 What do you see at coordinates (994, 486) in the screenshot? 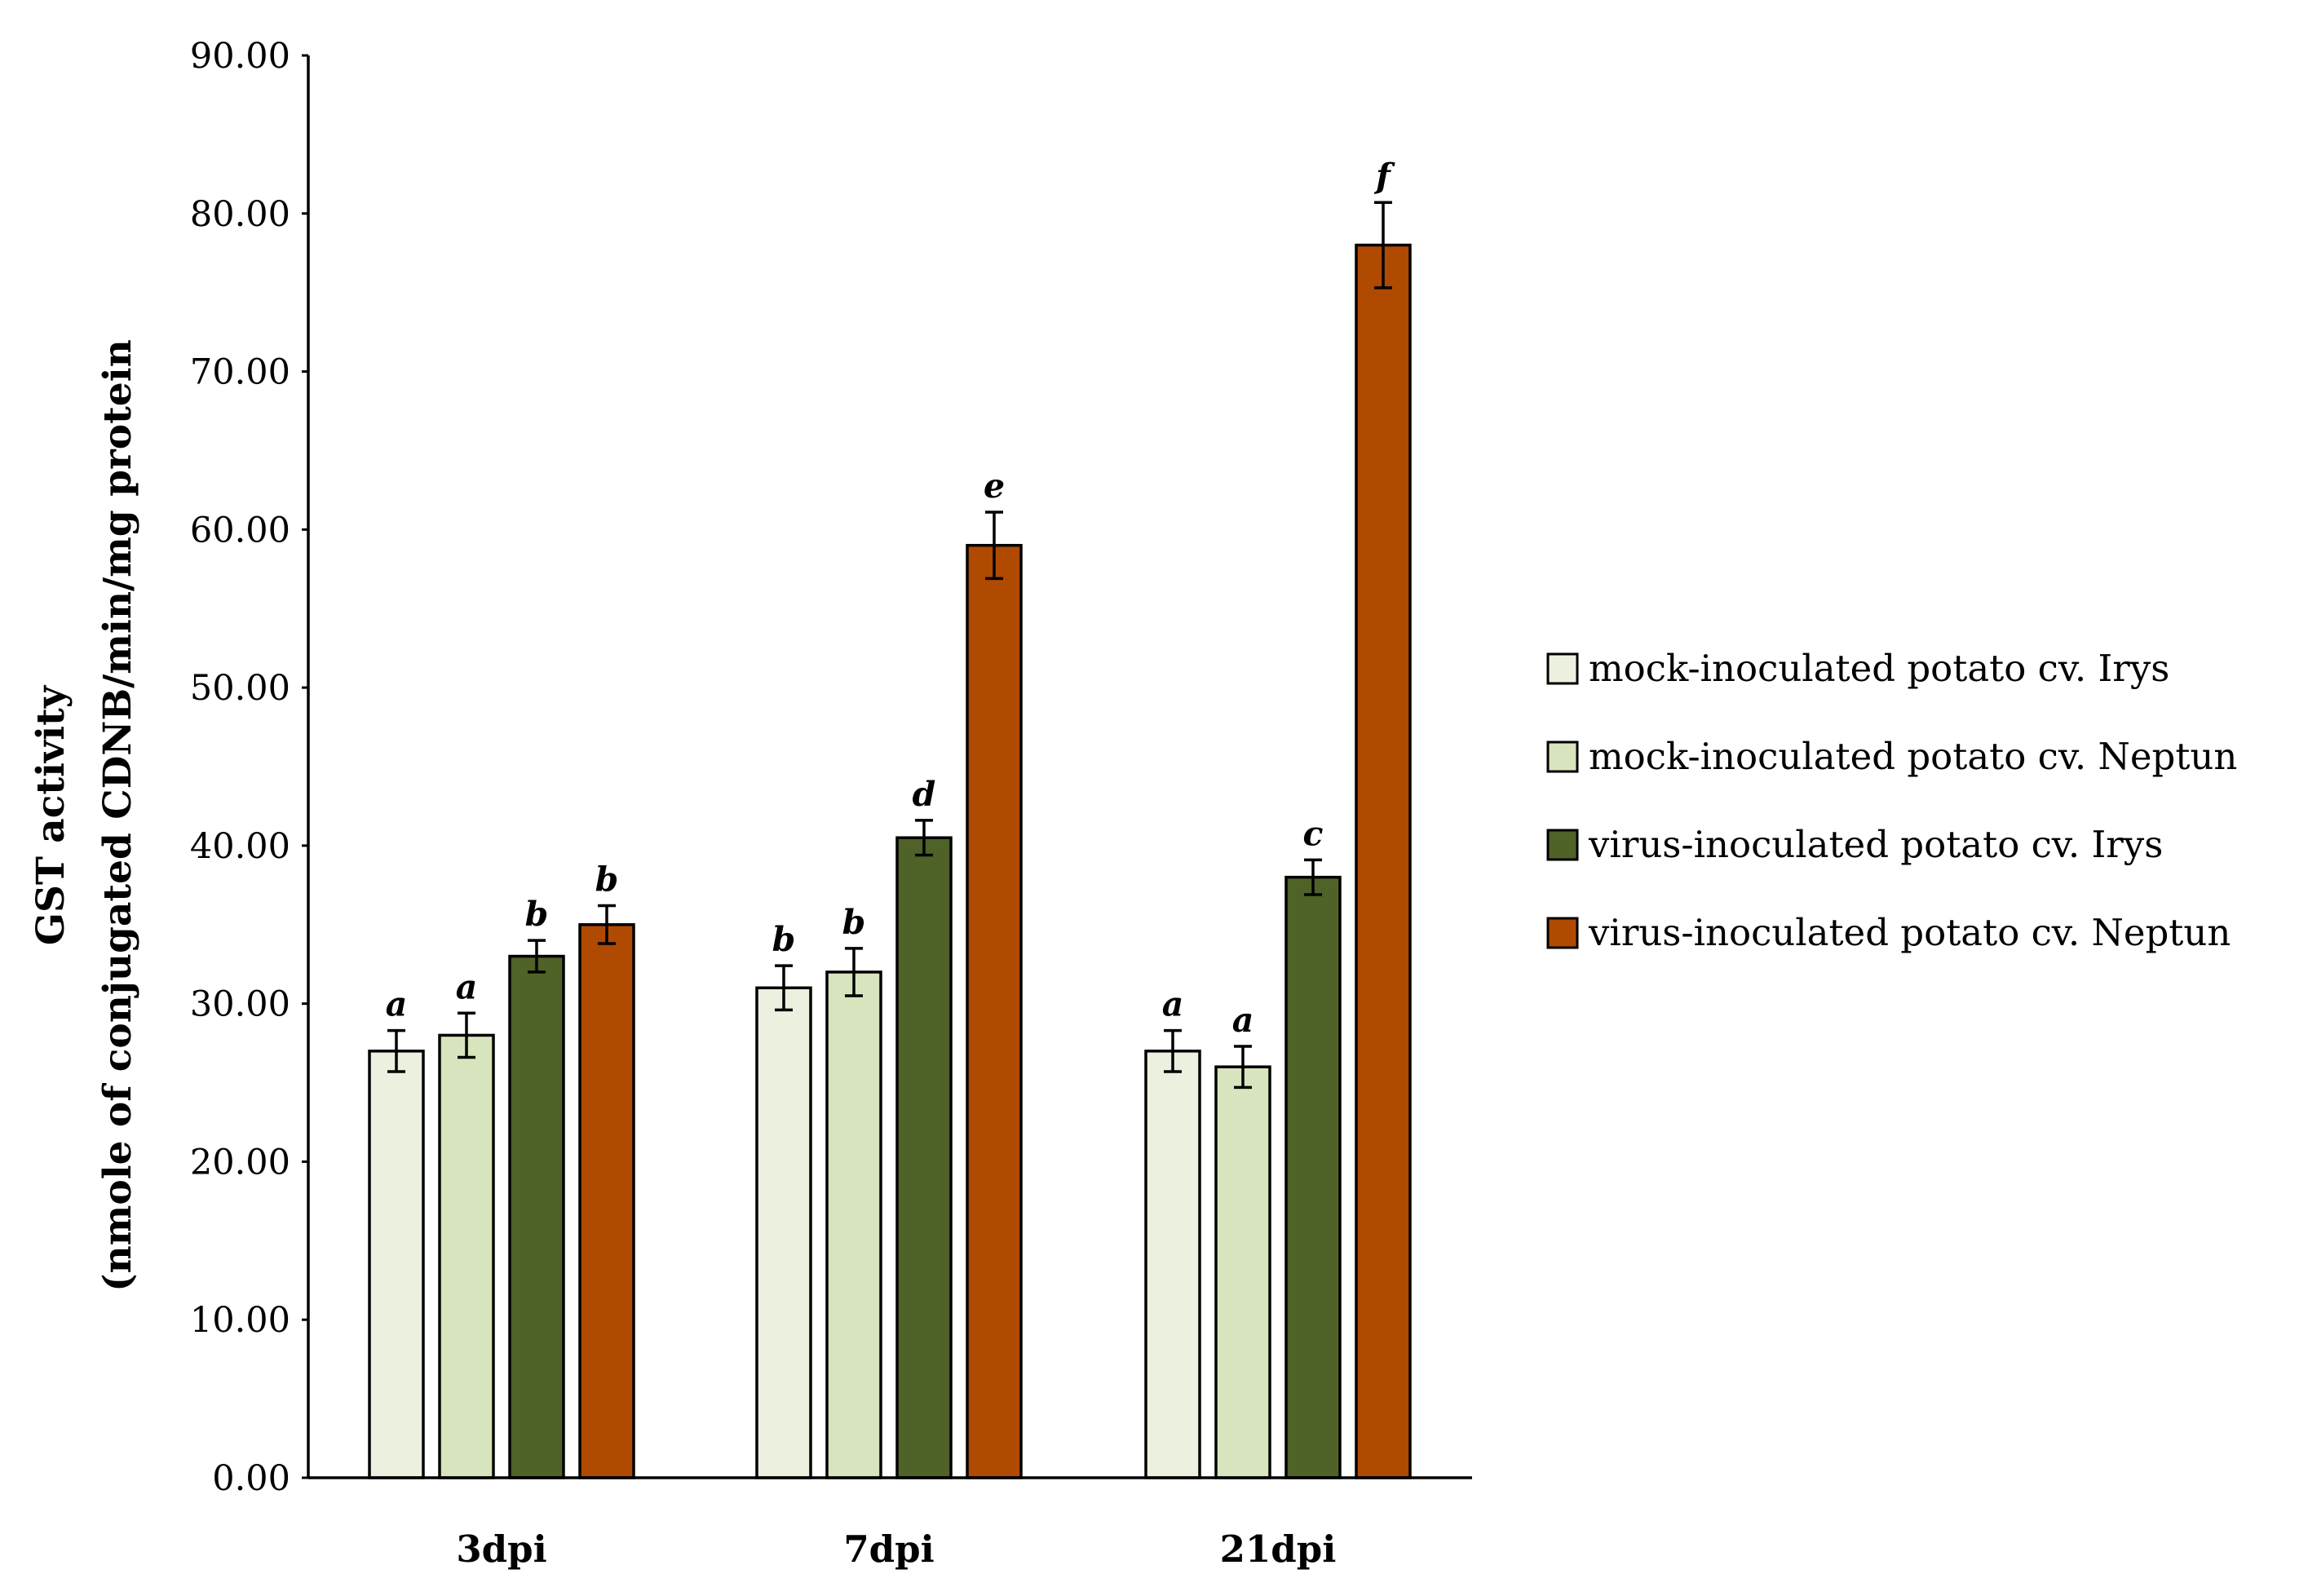
I see `significance-letter: e` at bounding box center [994, 486].